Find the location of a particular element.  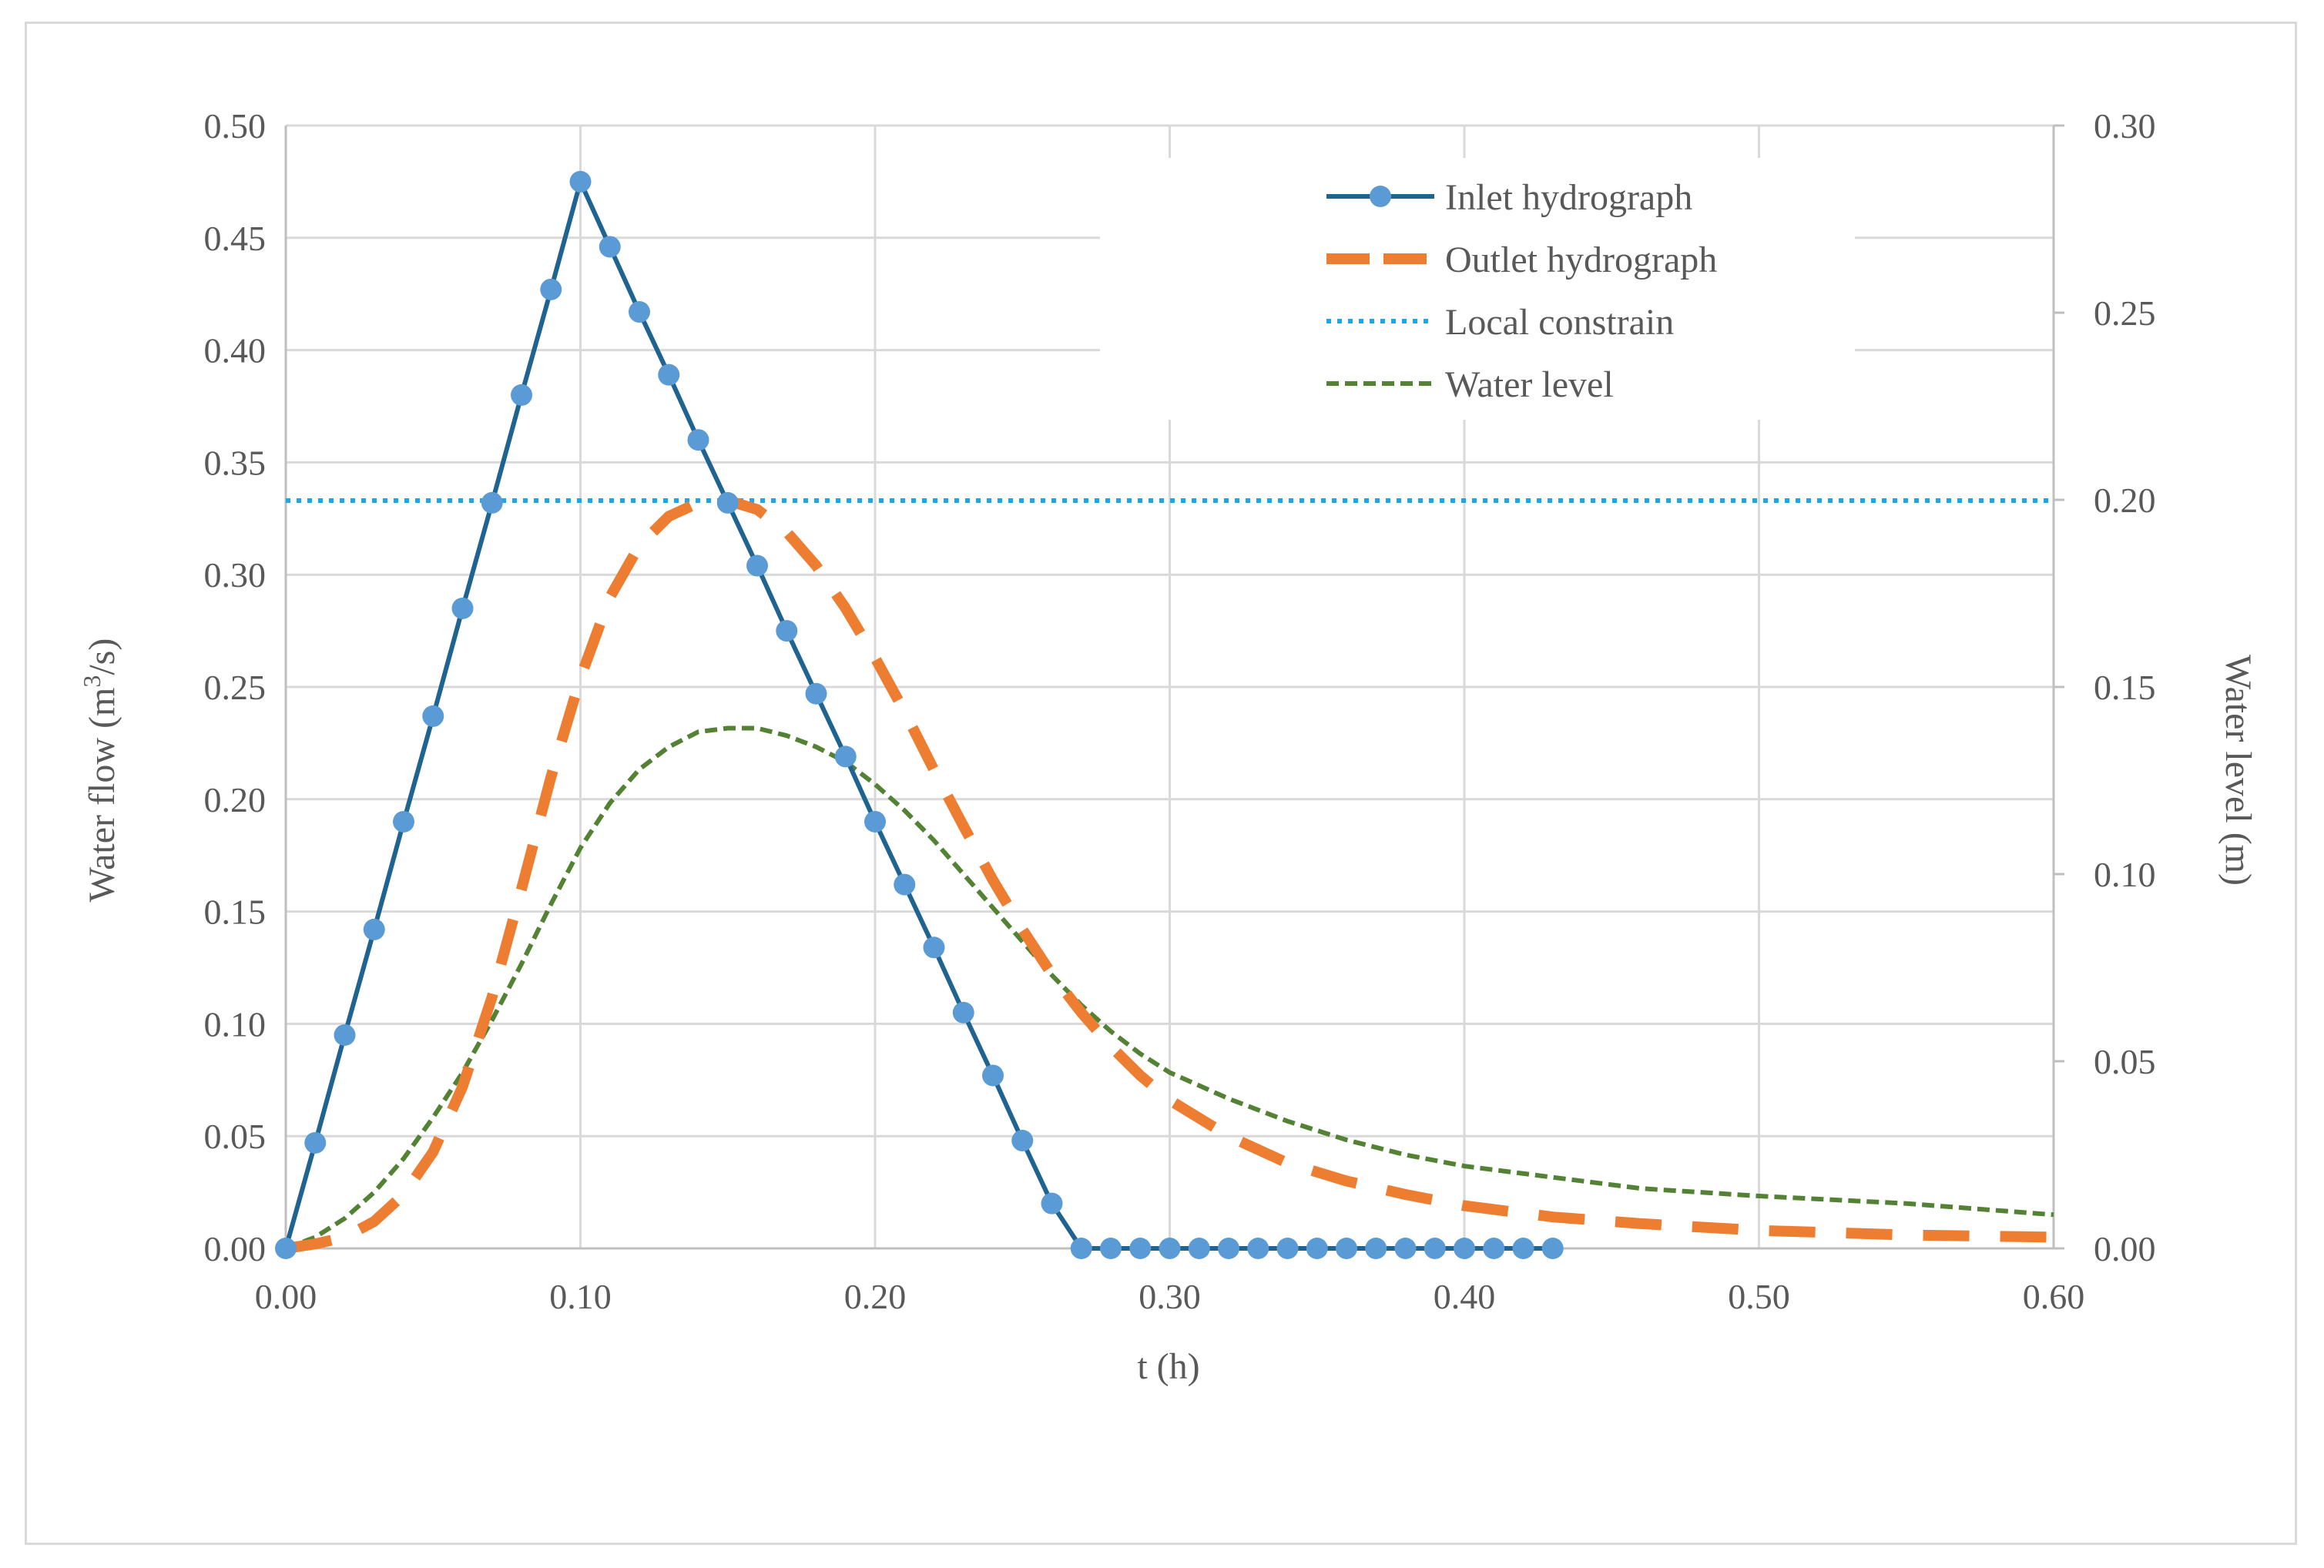

y2-tick-label: 0.05 is located at coordinates (2125, 1062).